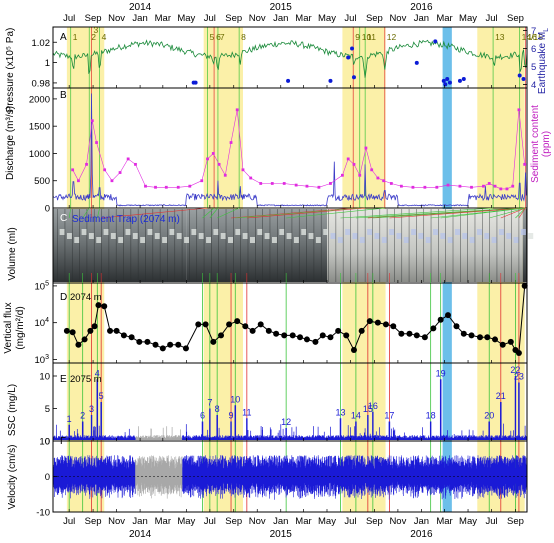 This screenshot has width=554, height=543. I want to click on velocity-gap-series, so click(159, 477).